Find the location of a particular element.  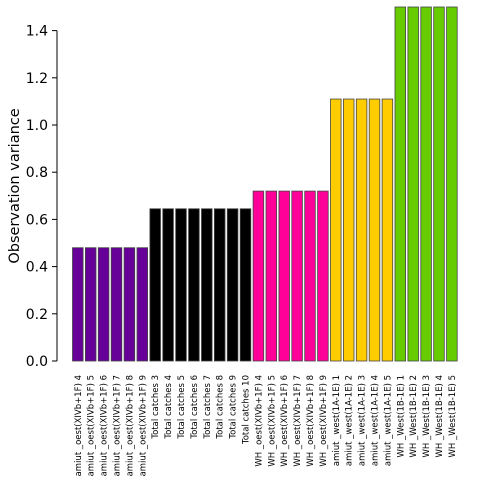

x-tick-label: WH _West(1B-1E) 4 is located at coordinates (440, 416).